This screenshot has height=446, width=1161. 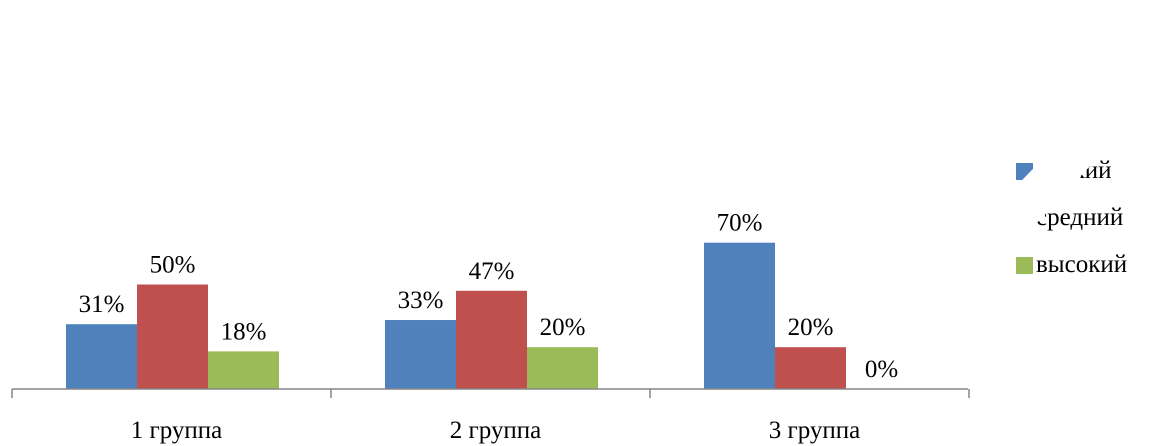 What do you see at coordinates (1024, 265) in the screenshot?
I see `legend-swatch-high` at bounding box center [1024, 265].